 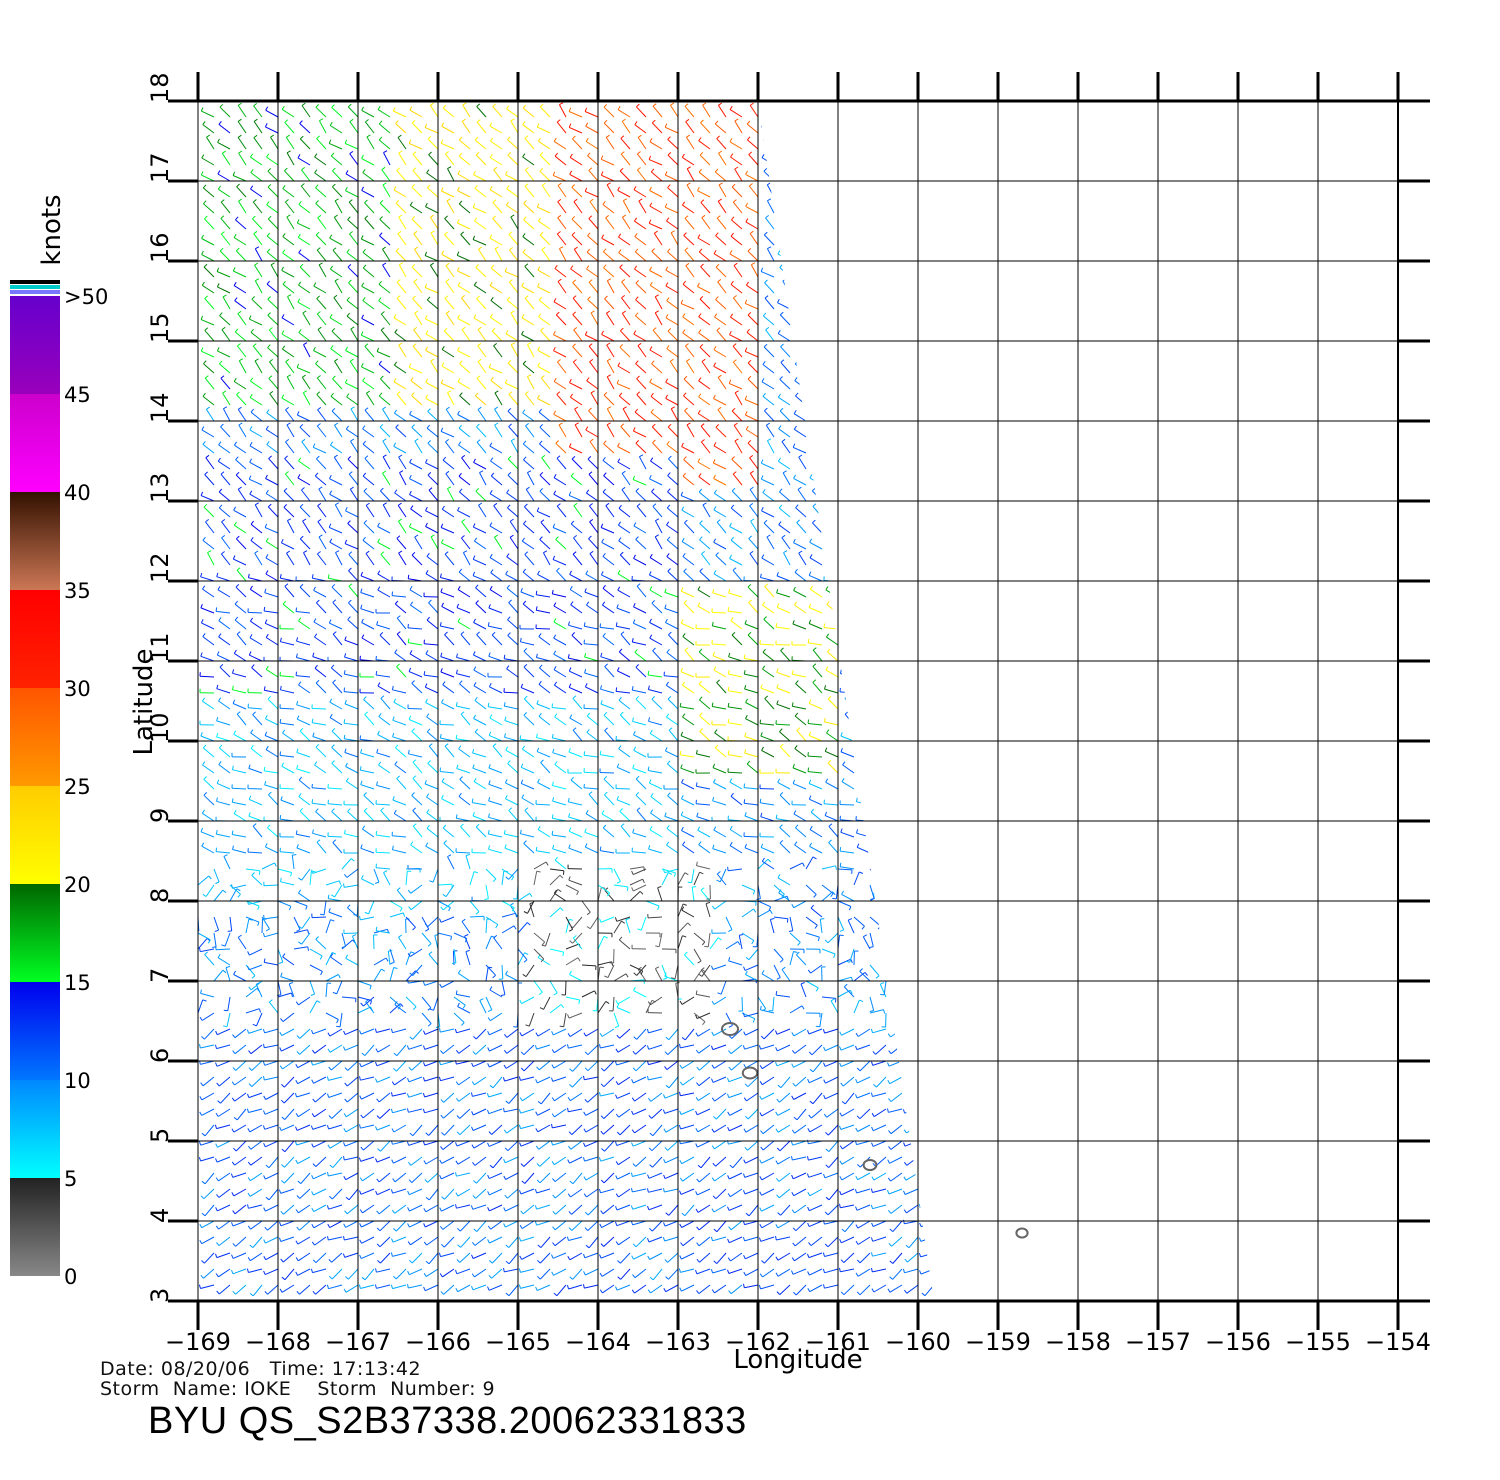 I want to click on colorbar-marker, so click(x=35, y=287).